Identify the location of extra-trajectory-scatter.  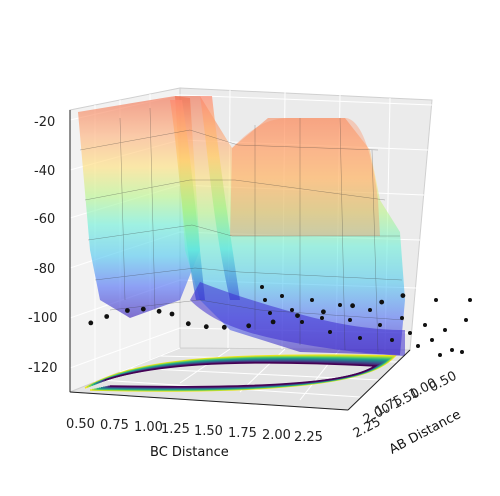
(366, 321).